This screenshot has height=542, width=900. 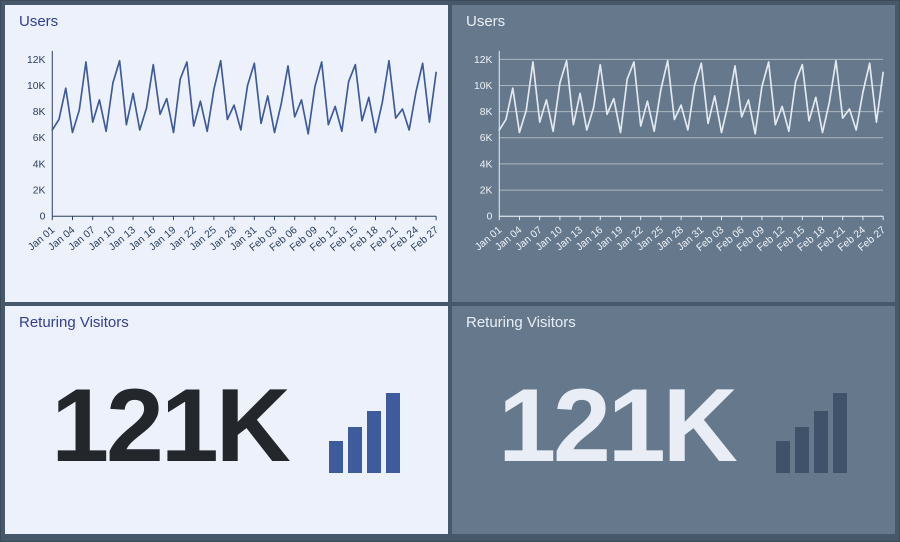 What do you see at coordinates (618, 425) in the screenshot?
I see `kpi-value-dark: 121K` at bounding box center [618, 425].